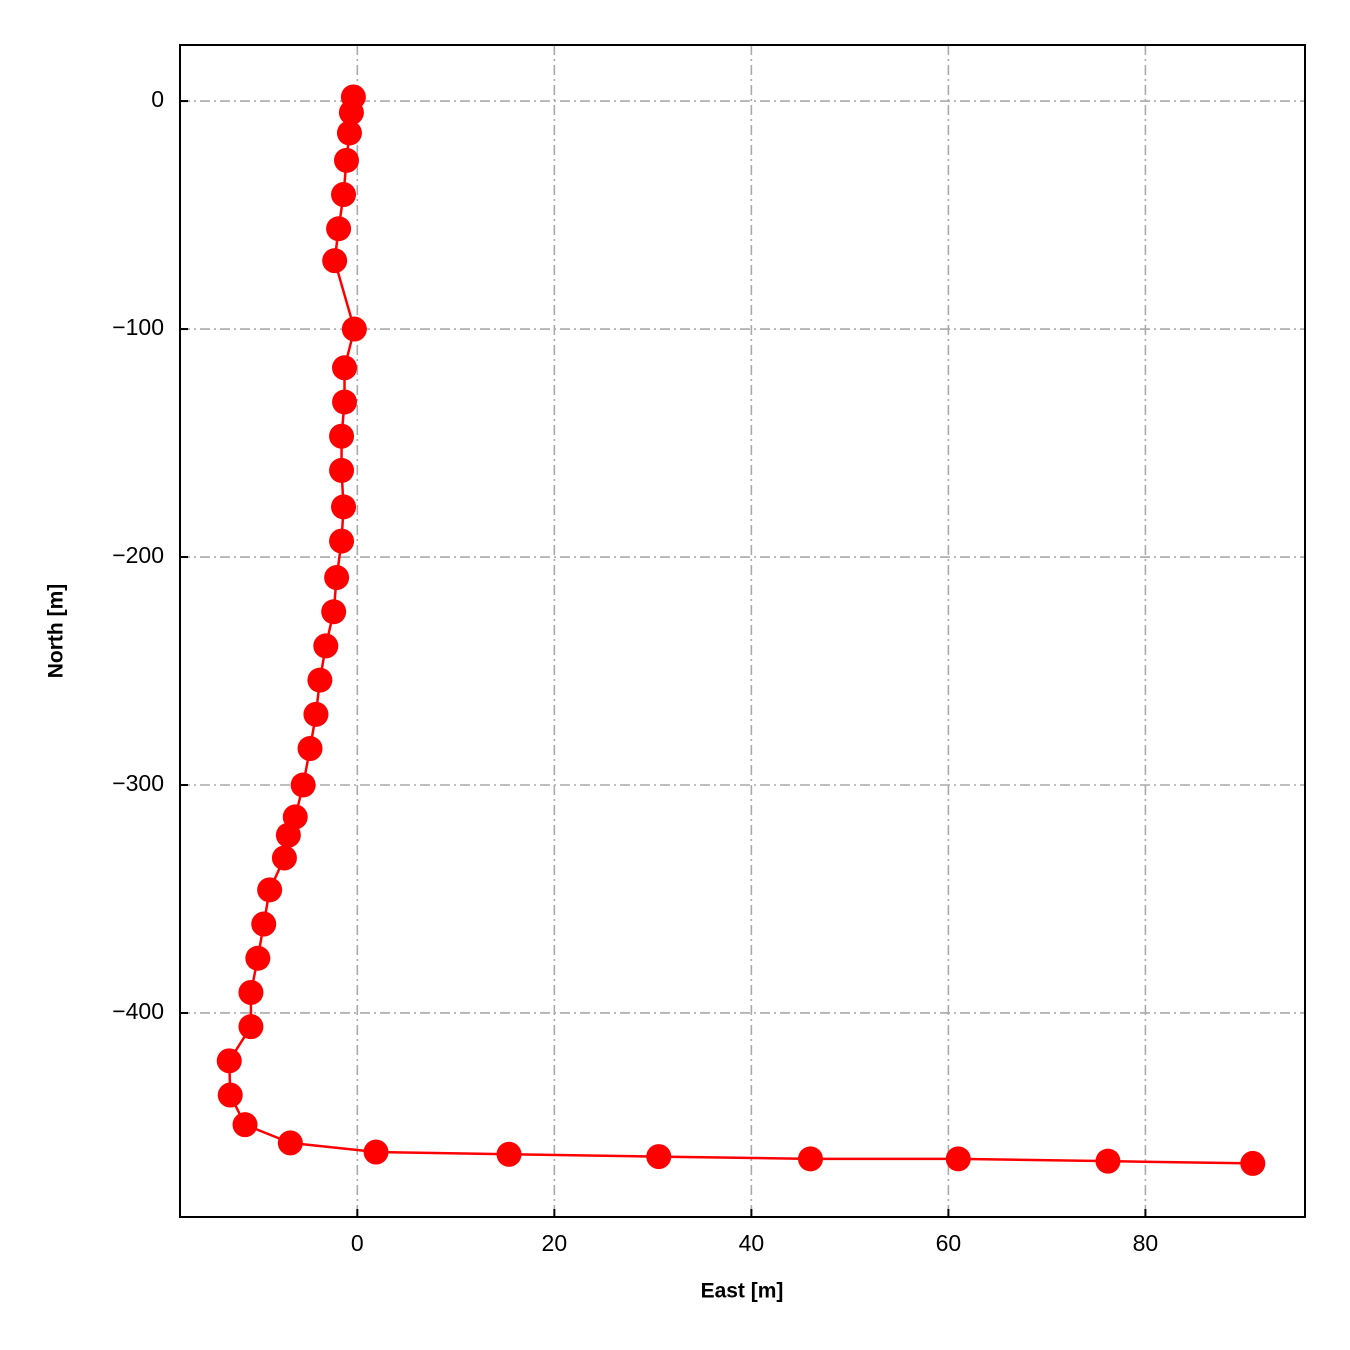 The width and height of the screenshot is (1350, 1350). I want to click on y-tick-label: −400, so click(138, 1011).